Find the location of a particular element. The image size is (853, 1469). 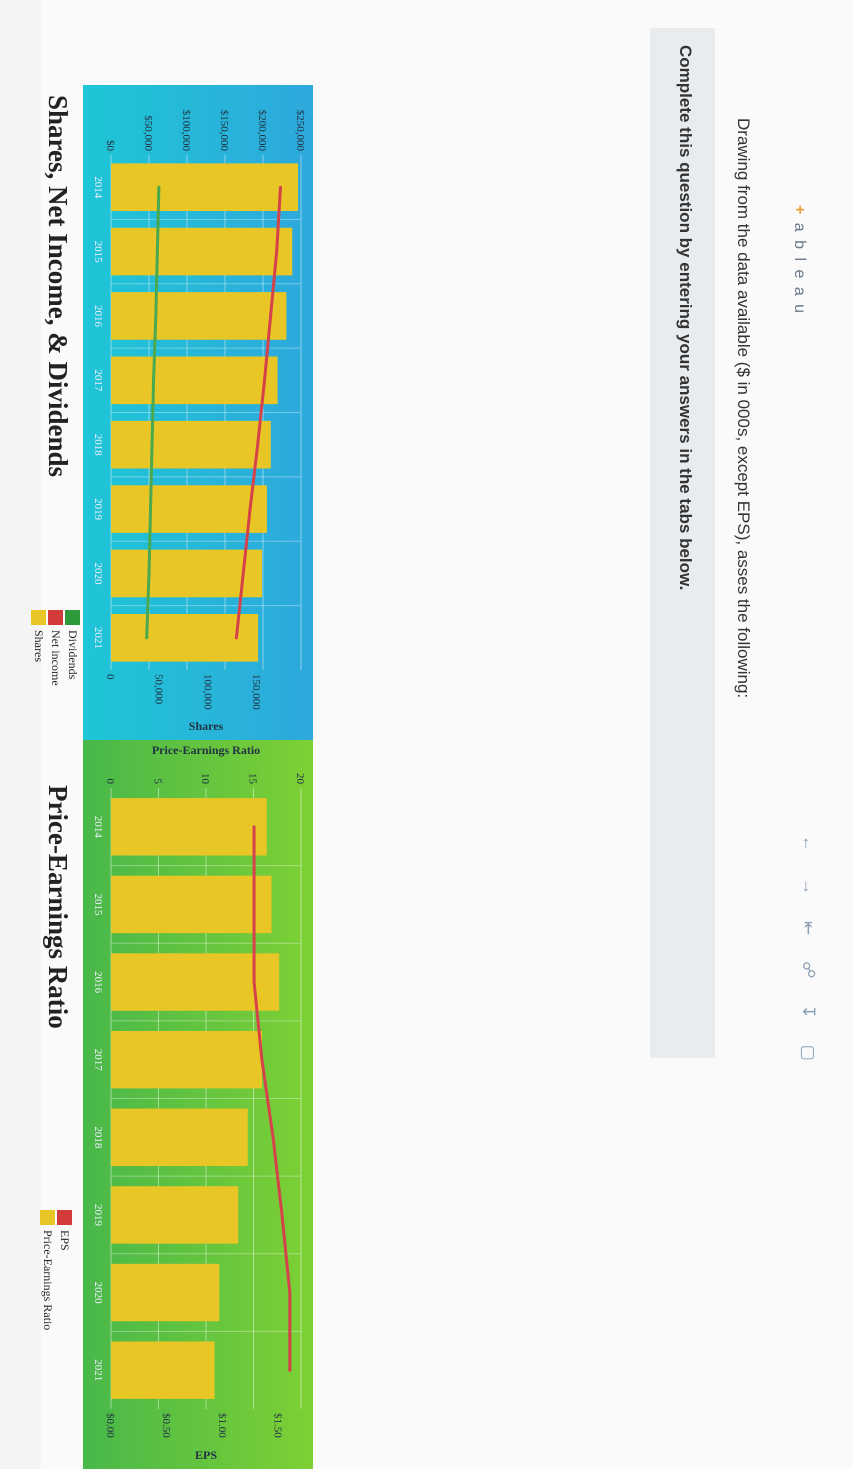

redo-icon: → is located at coordinates (808, 886).